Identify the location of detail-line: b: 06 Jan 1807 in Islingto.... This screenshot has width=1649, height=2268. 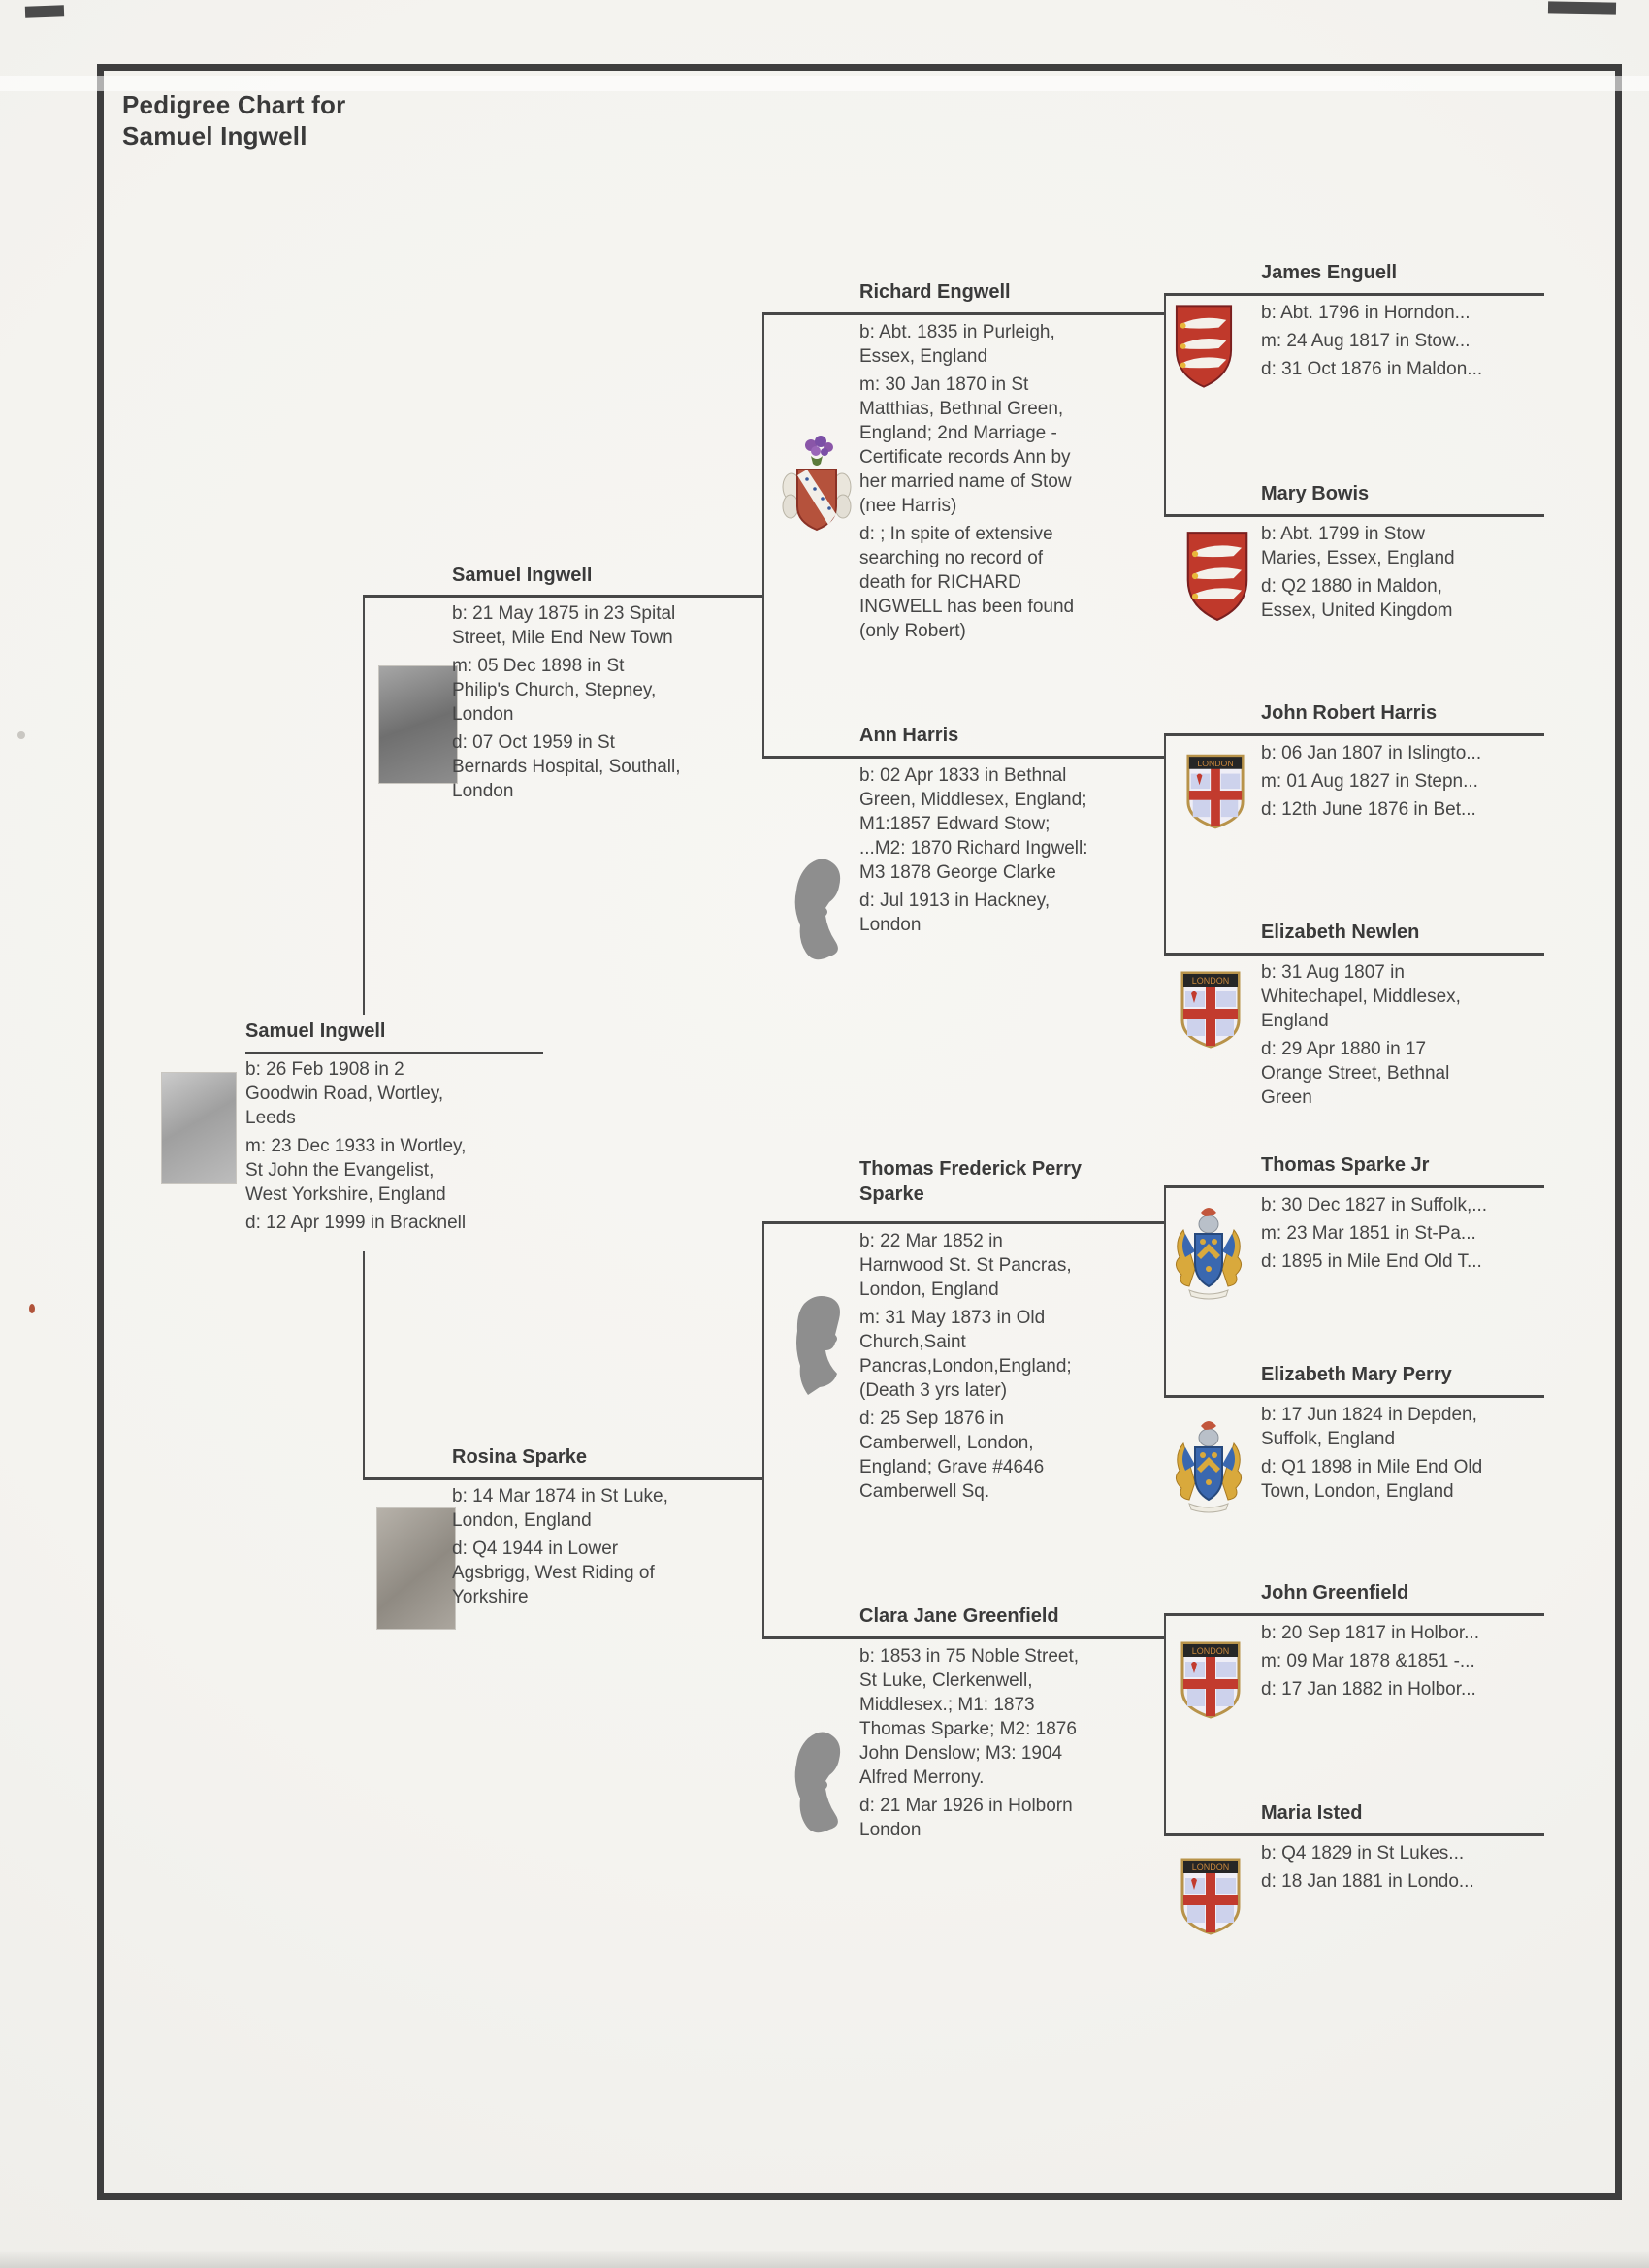
(1371, 753).